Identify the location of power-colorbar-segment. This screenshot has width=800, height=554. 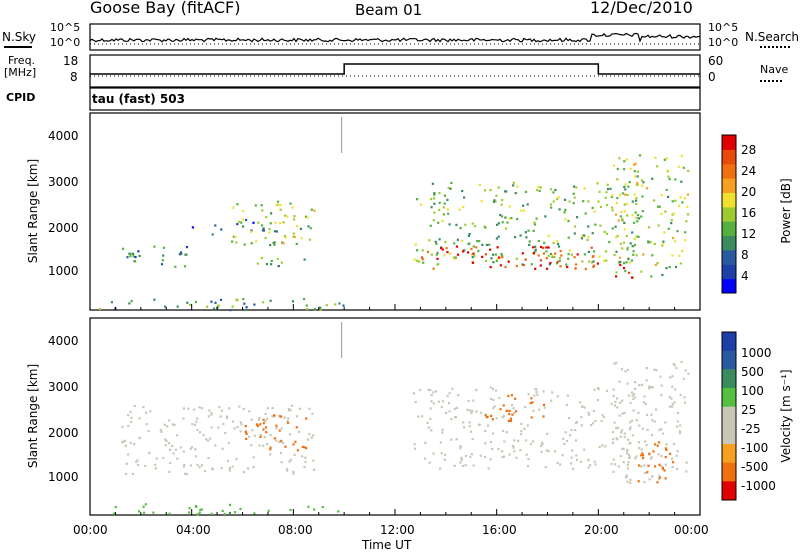
(729, 142).